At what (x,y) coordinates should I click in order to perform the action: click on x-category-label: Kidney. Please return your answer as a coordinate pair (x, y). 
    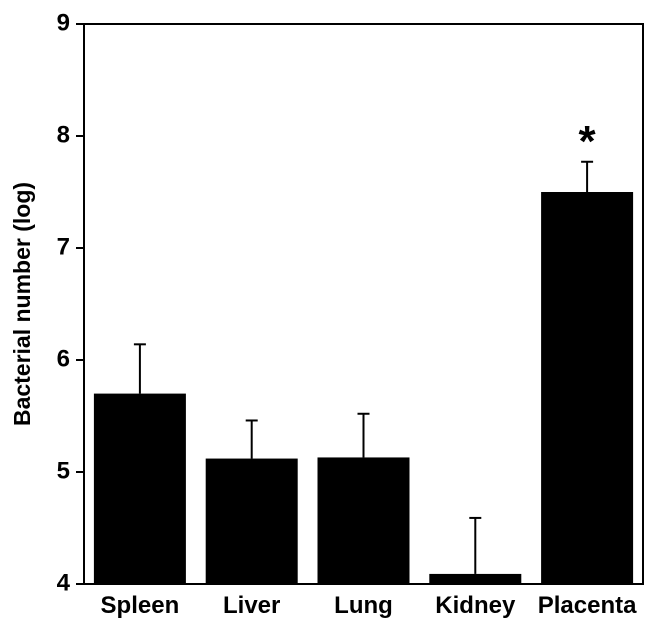
    Looking at the image, I should click on (475, 605).